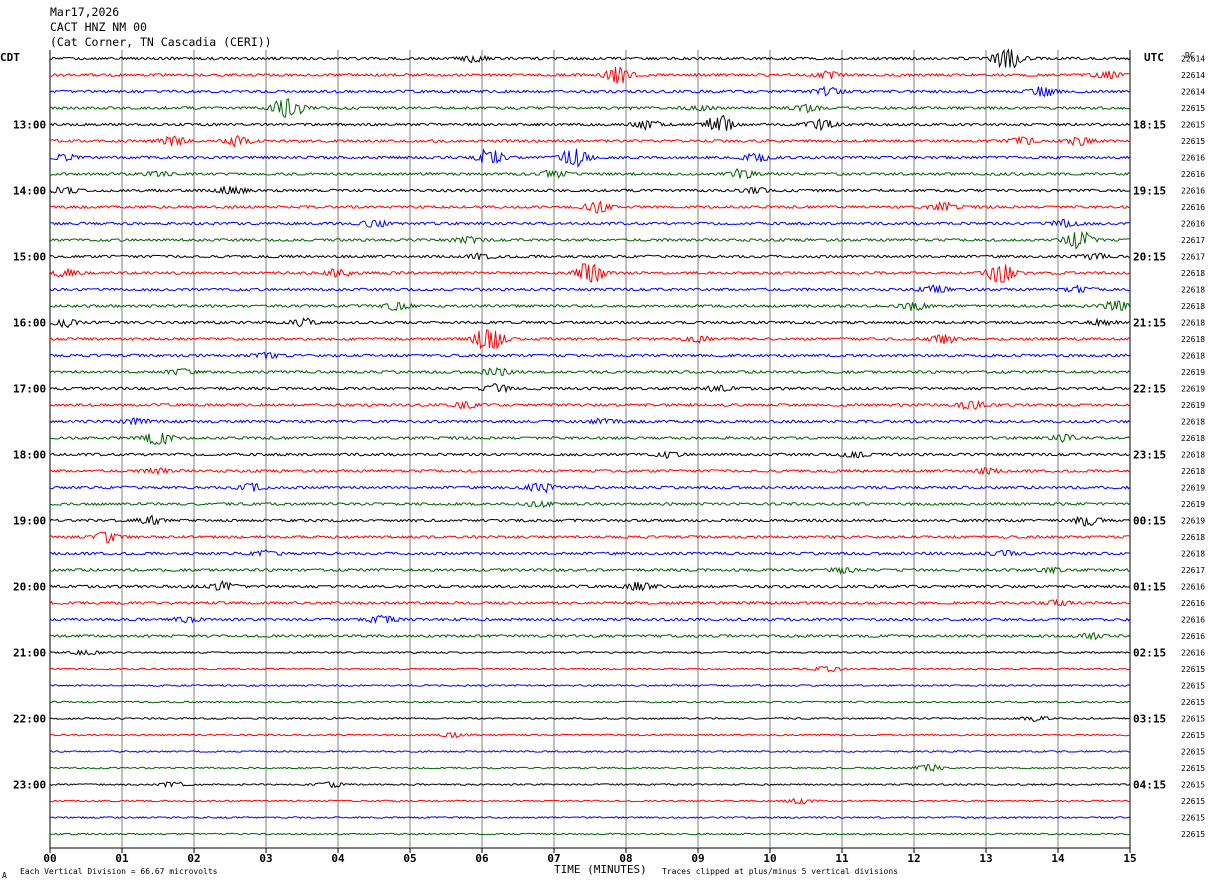 This screenshot has height=886, width=1210. What do you see at coordinates (29, 191) in the screenshot?
I see `left-hour-label: 14:00` at bounding box center [29, 191].